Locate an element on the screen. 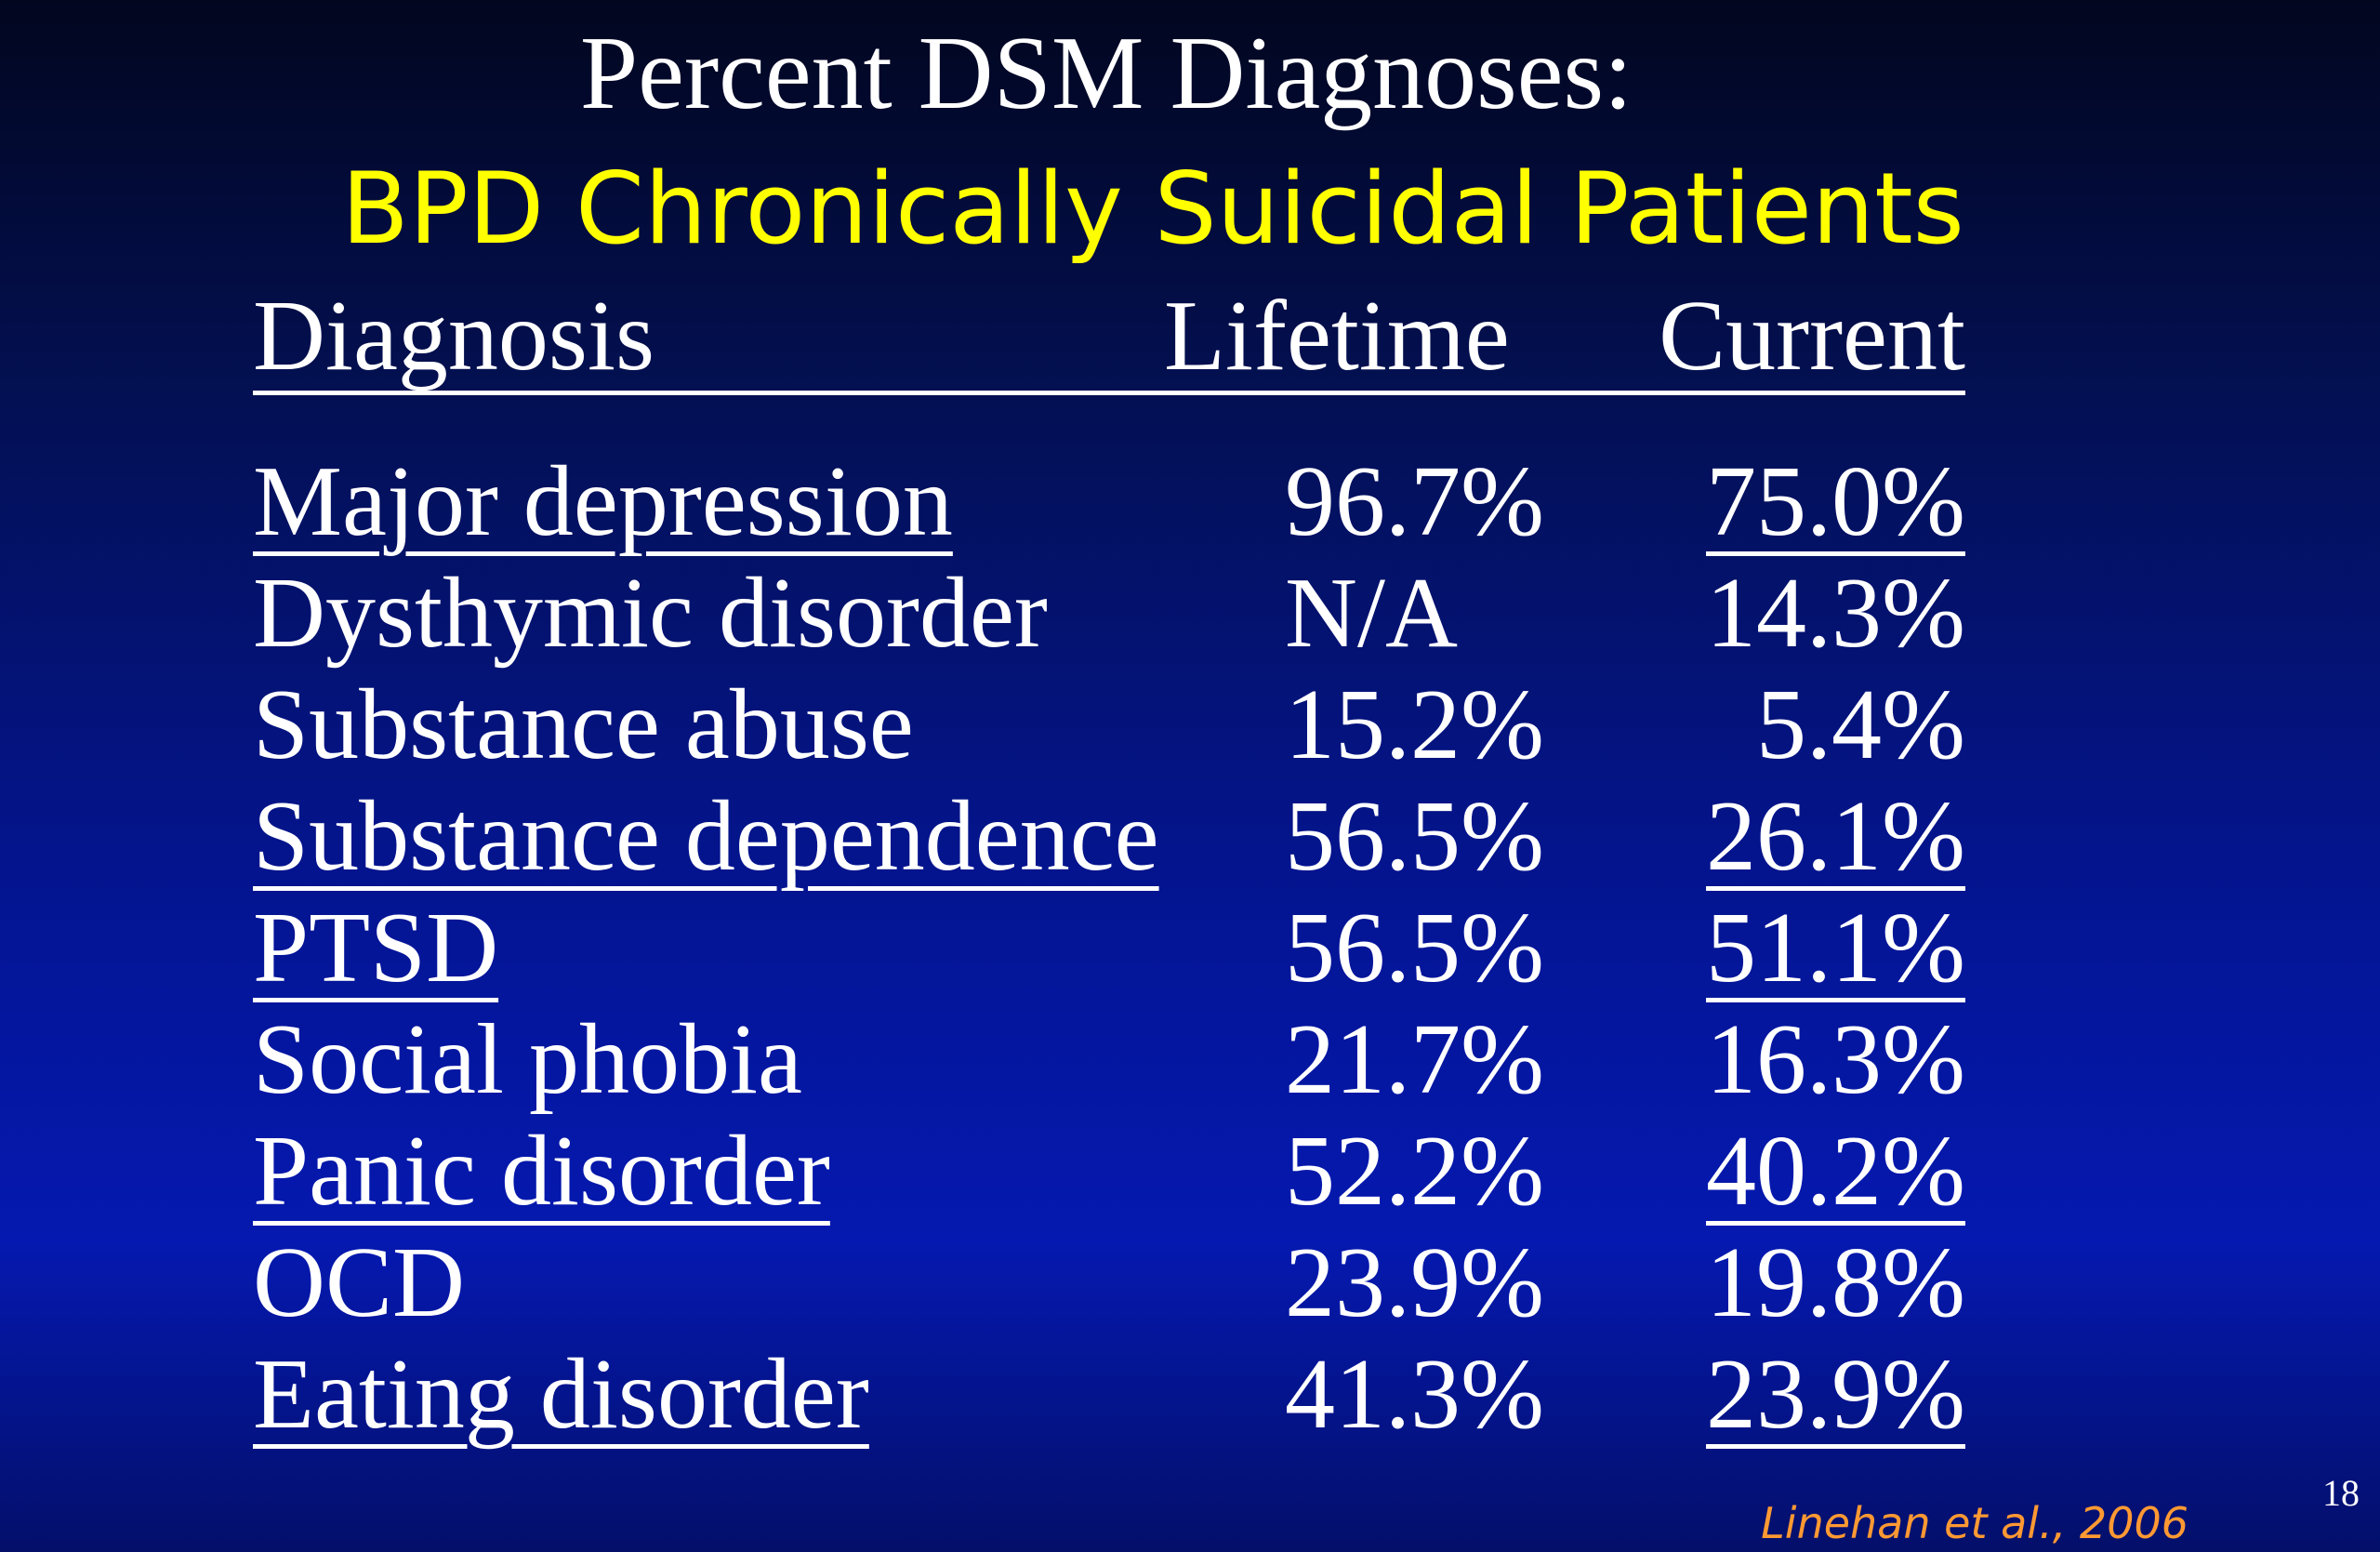  table-row: Social phobia 21.7% 16.3% is located at coordinates (1109, 1060).